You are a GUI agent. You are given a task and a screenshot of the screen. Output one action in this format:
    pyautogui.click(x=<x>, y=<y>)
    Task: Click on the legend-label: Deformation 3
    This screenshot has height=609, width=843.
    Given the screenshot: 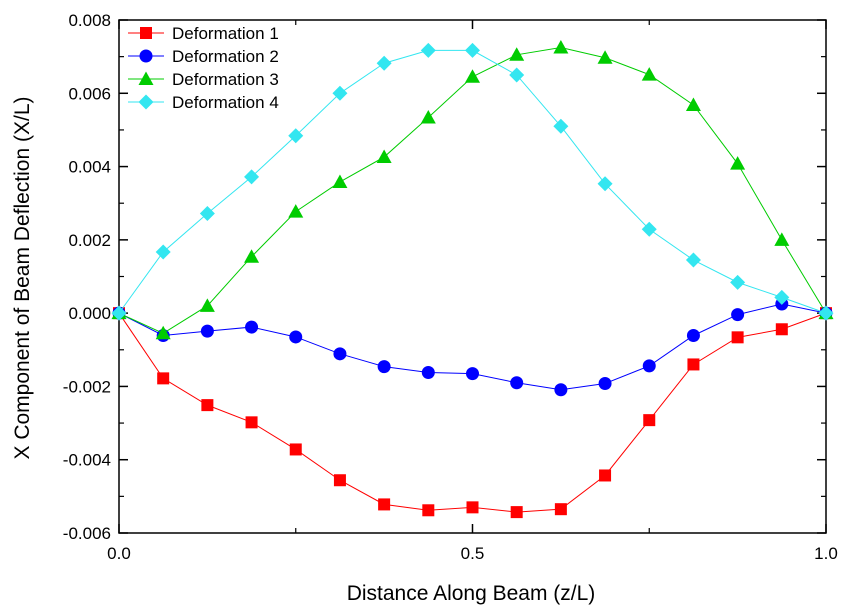 What is the action you would take?
    pyautogui.click(x=225, y=79)
    